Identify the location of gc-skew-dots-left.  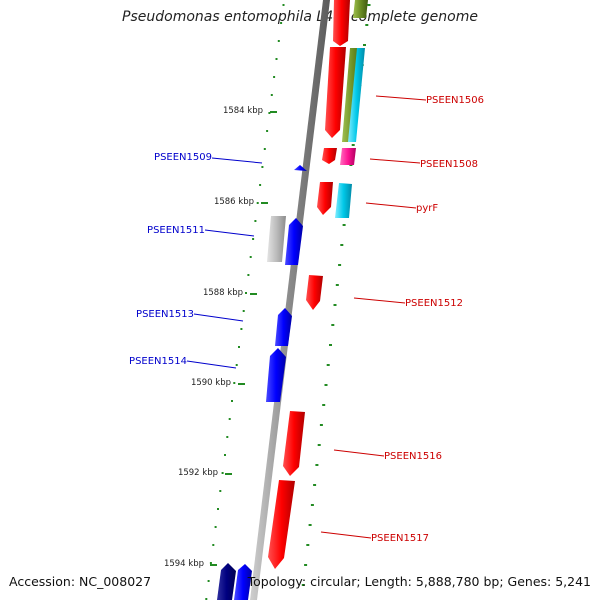
(245, 302).